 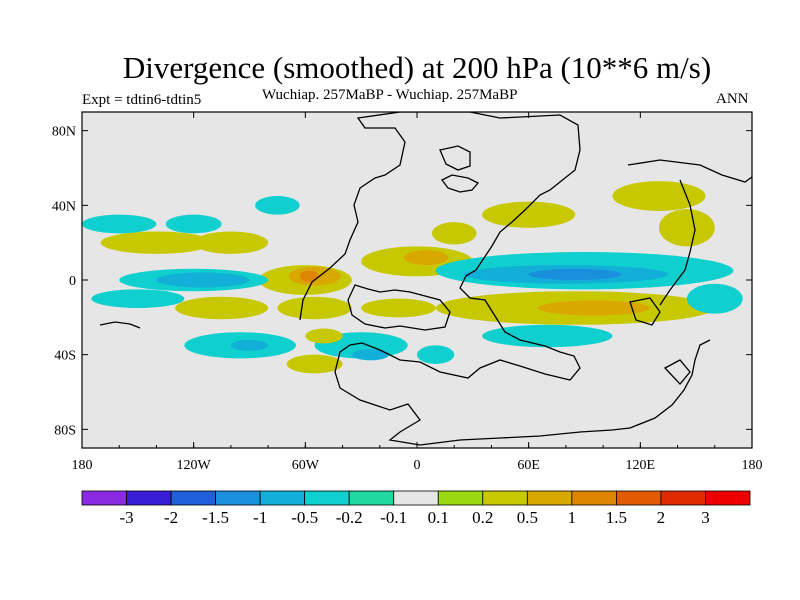 I want to click on x-tick-label: 60W, so click(x=306, y=465).